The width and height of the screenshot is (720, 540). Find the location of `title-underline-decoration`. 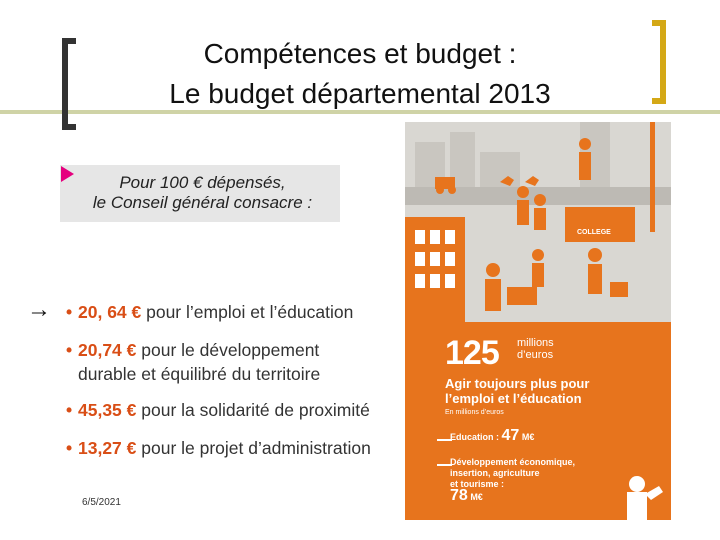

title-underline-decoration is located at coordinates (360, 112).